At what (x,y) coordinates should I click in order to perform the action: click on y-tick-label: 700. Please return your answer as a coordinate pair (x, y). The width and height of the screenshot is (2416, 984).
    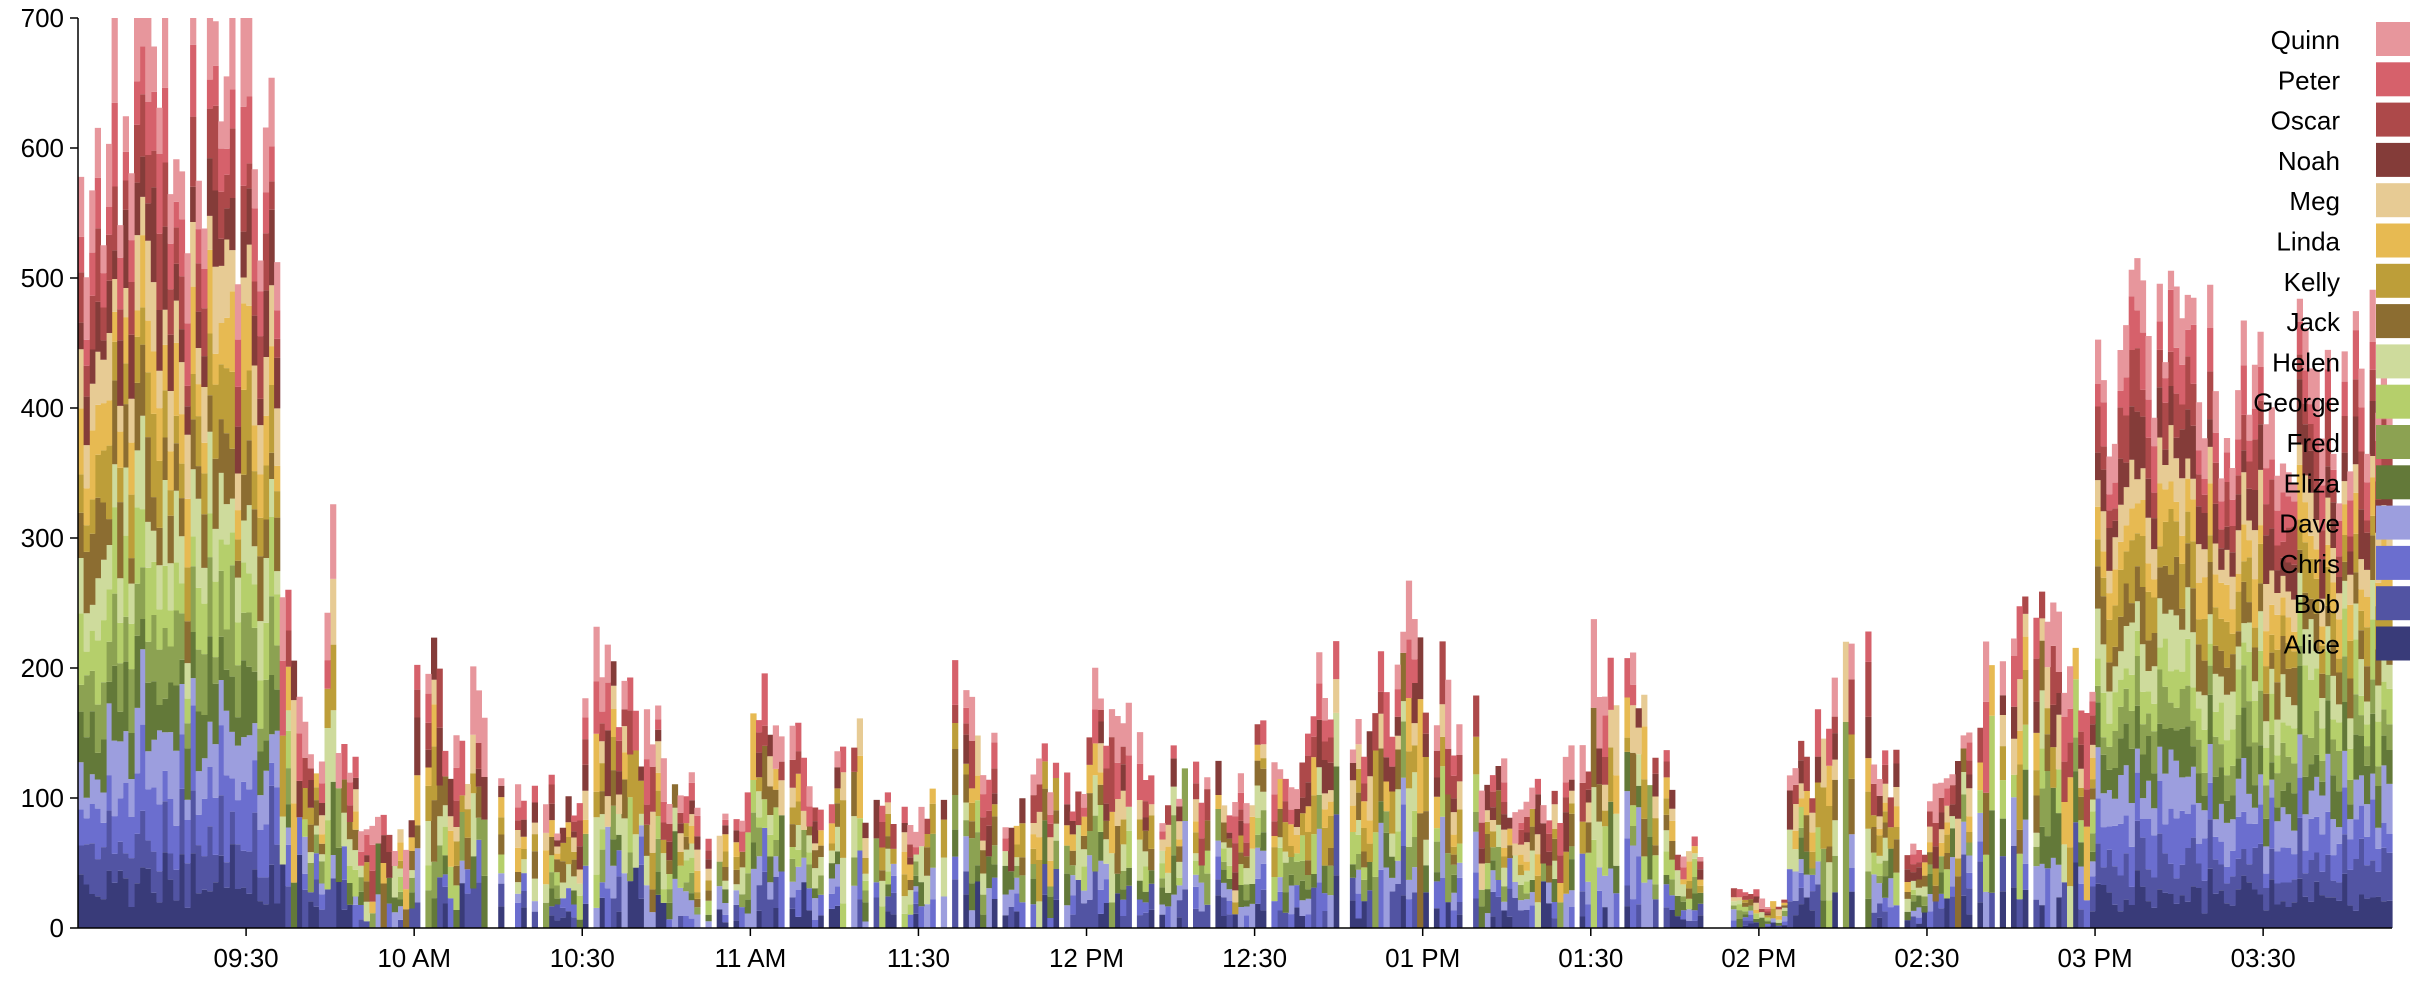
    Looking at the image, I should click on (42, 18).